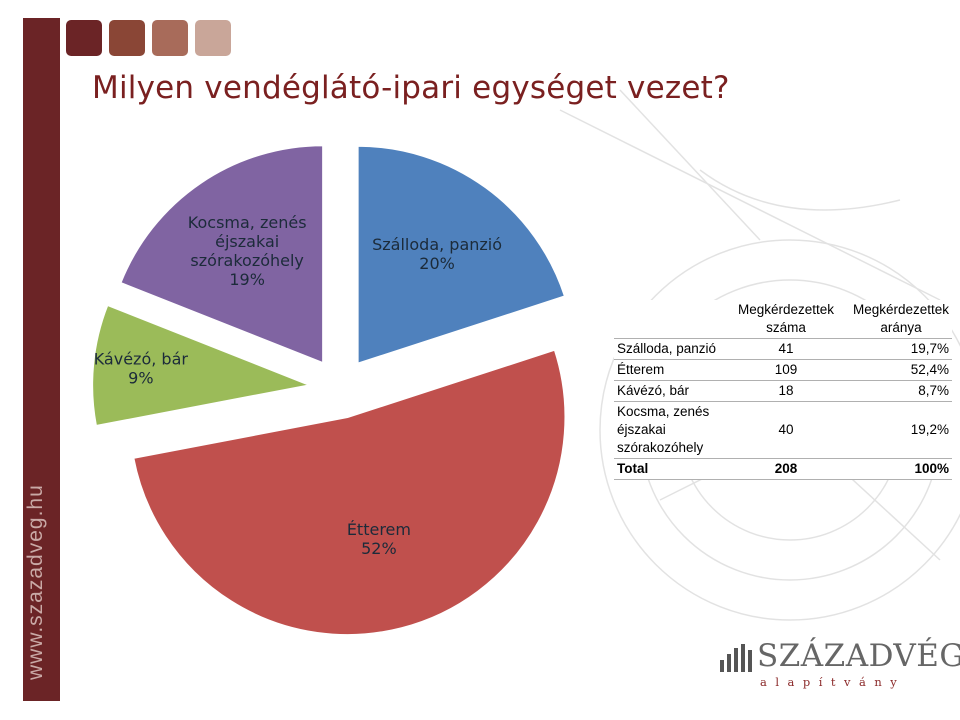 This screenshot has width=960, height=720. I want to click on table-row: Kávézó, bár 18 8,7%, so click(783, 391).